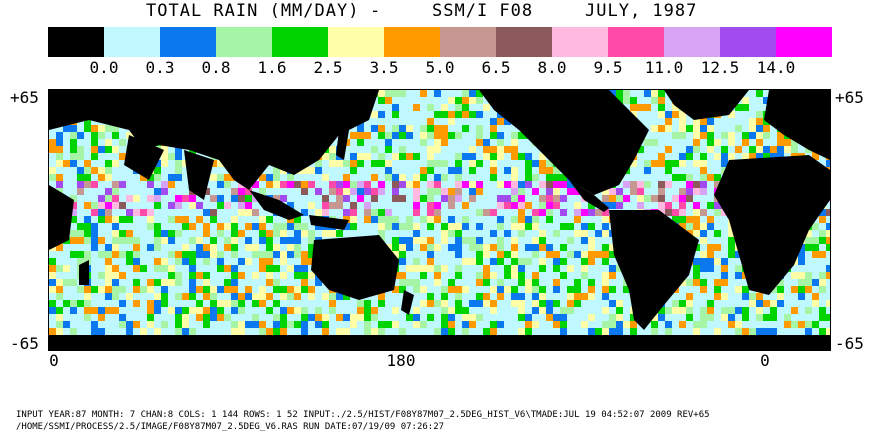  What do you see at coordinates (356, 42) in the screenshot?
I see `legend-swatch` at bounding box center [356, 42].